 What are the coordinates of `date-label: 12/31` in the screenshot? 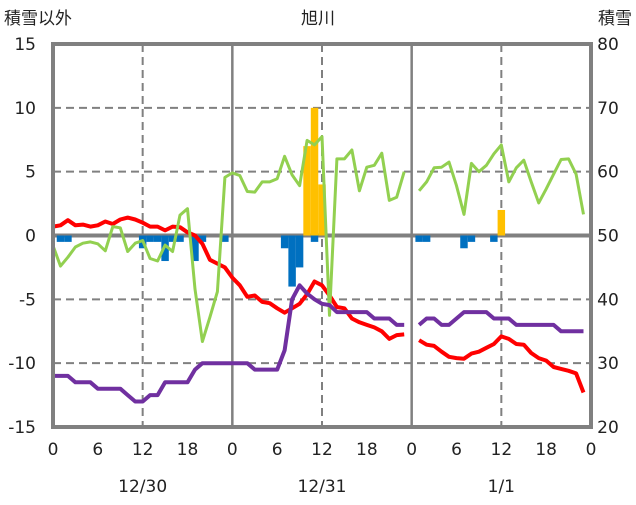 It's located at (322, 487).